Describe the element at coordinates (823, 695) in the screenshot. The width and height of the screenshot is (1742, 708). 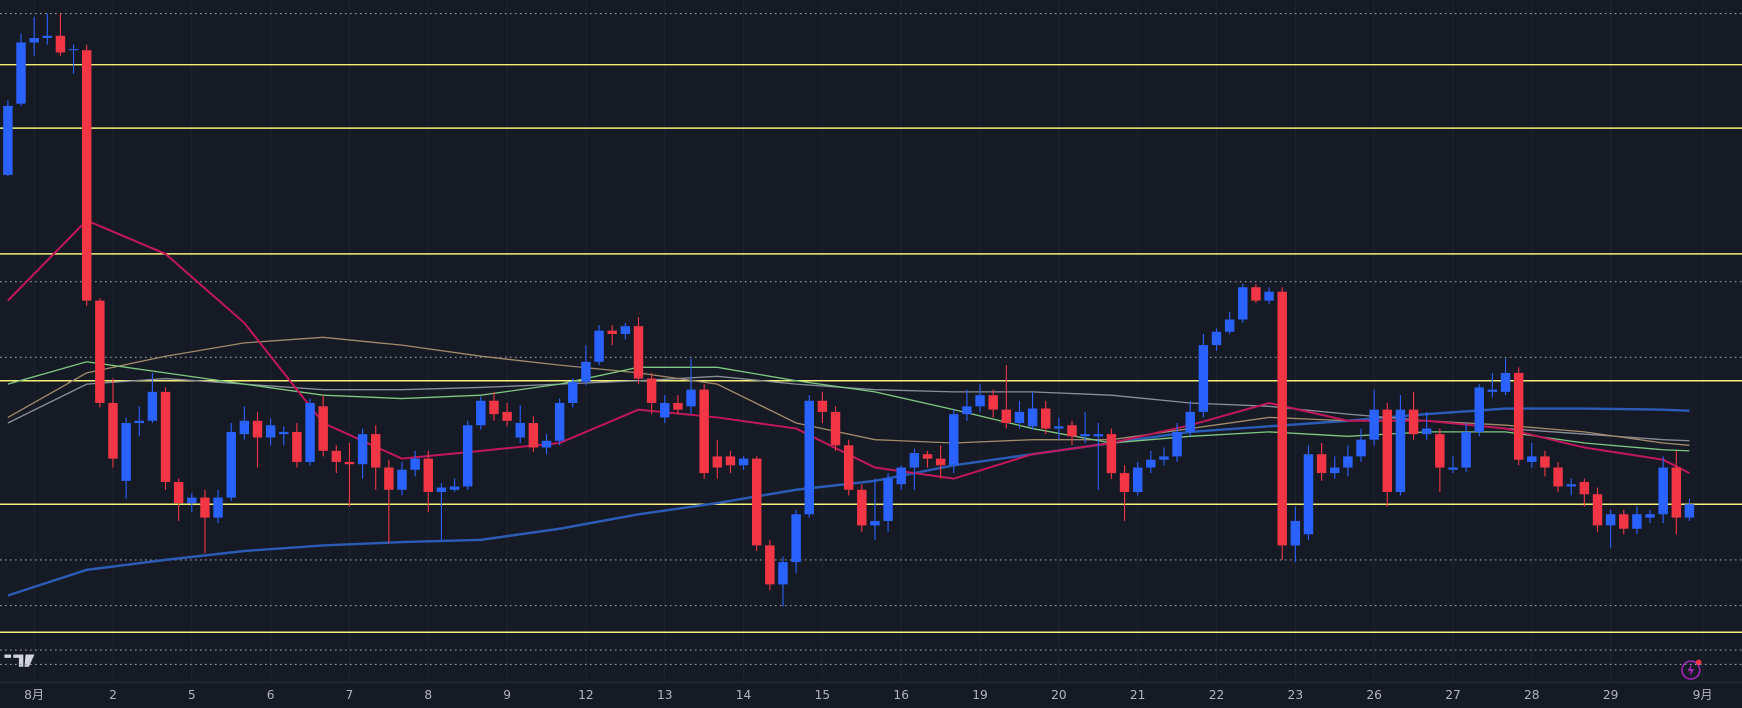
I see `x-tick-label: 15` at that location.